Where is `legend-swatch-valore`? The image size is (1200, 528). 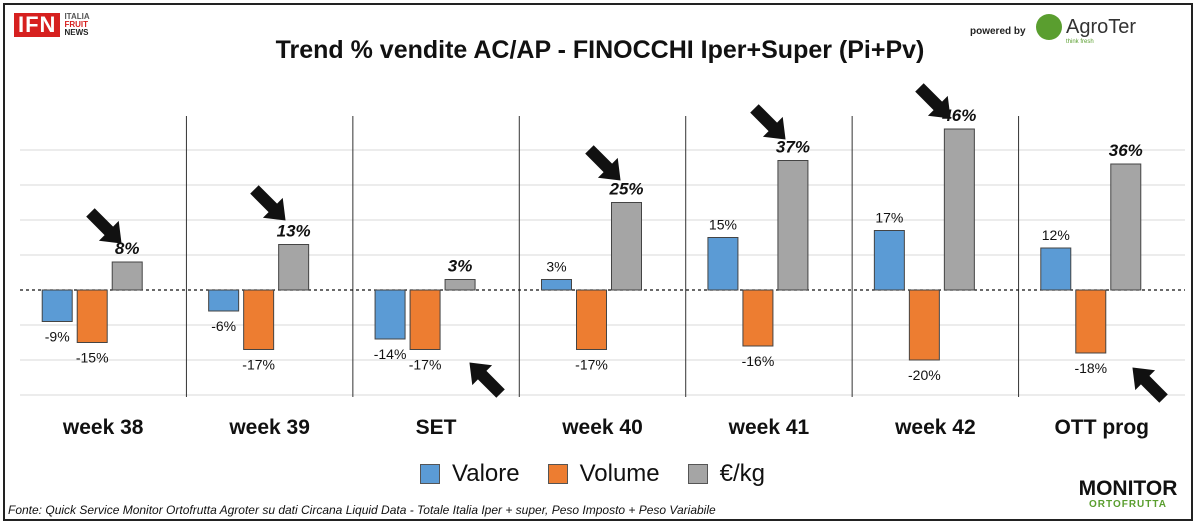 legend-swatch-valore is located at coordinates (430, 474).